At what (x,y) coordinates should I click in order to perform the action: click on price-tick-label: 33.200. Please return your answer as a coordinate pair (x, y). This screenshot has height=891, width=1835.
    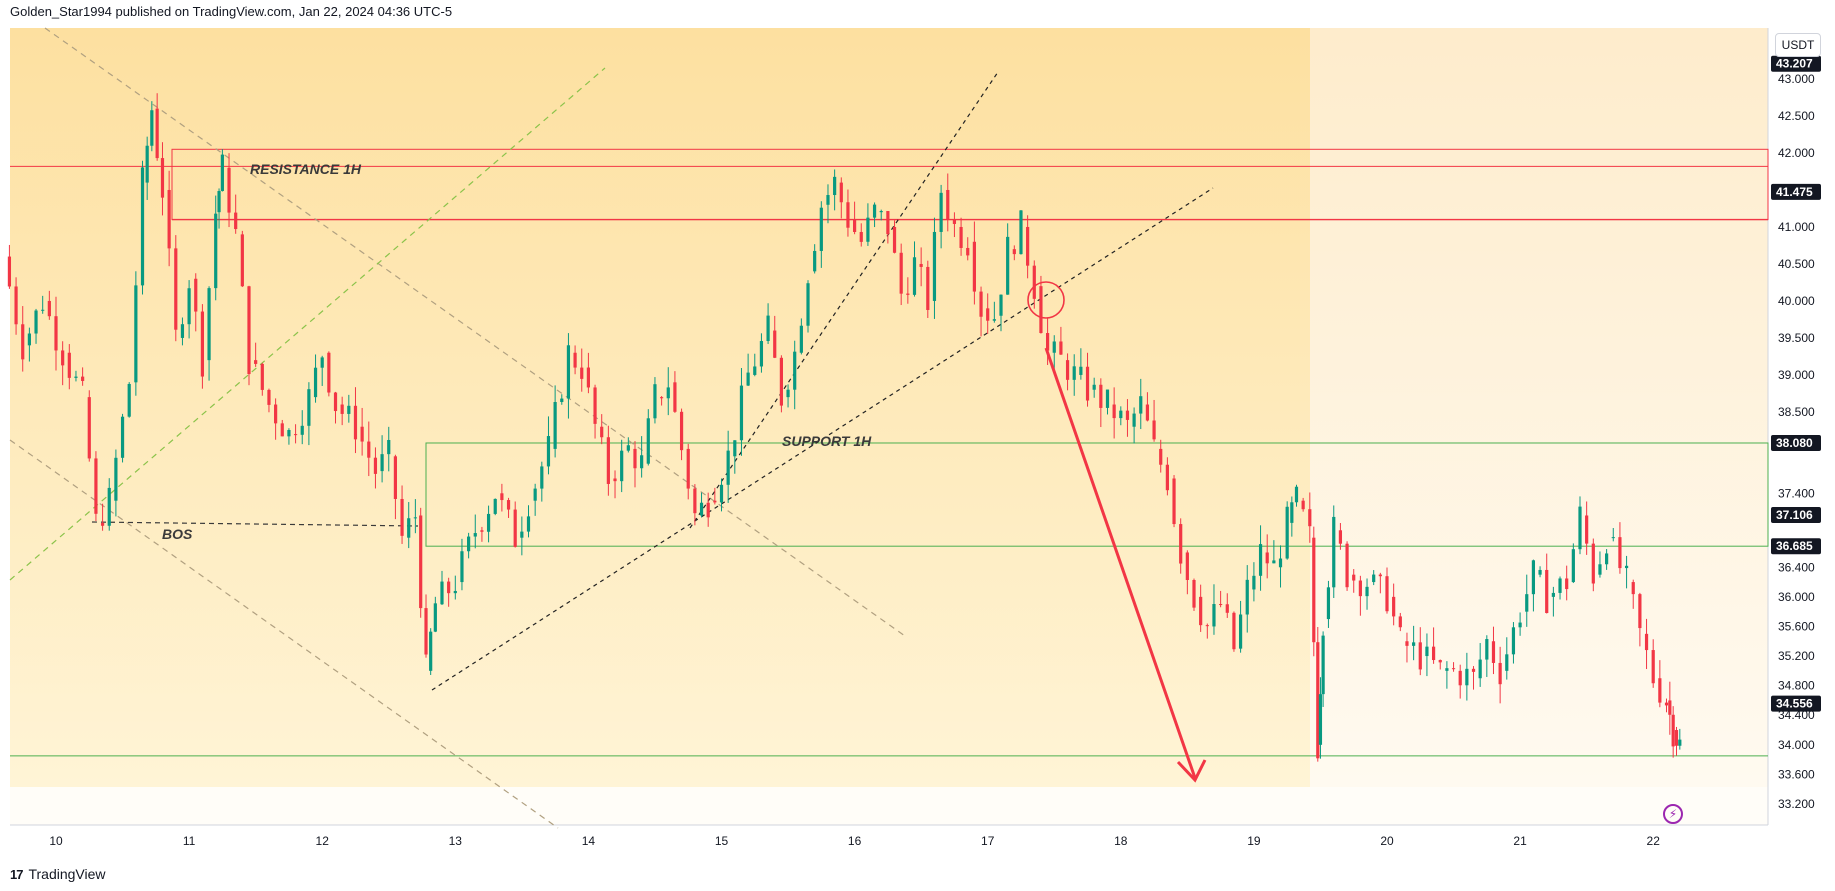
    Looking at the image, I should click on (1796, 804).